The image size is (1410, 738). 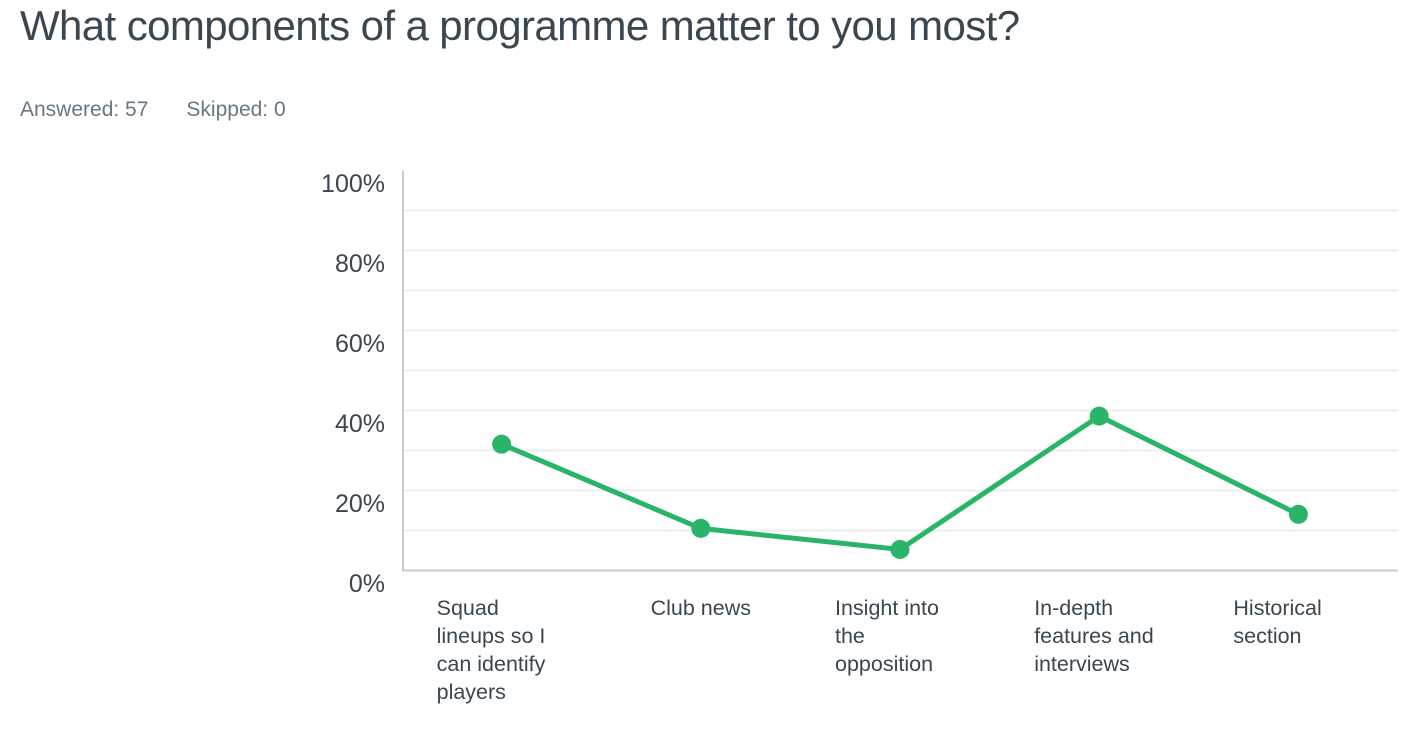 I want to click on category-label: Squad lineups so I can identify players, so click(x=502, y=649).